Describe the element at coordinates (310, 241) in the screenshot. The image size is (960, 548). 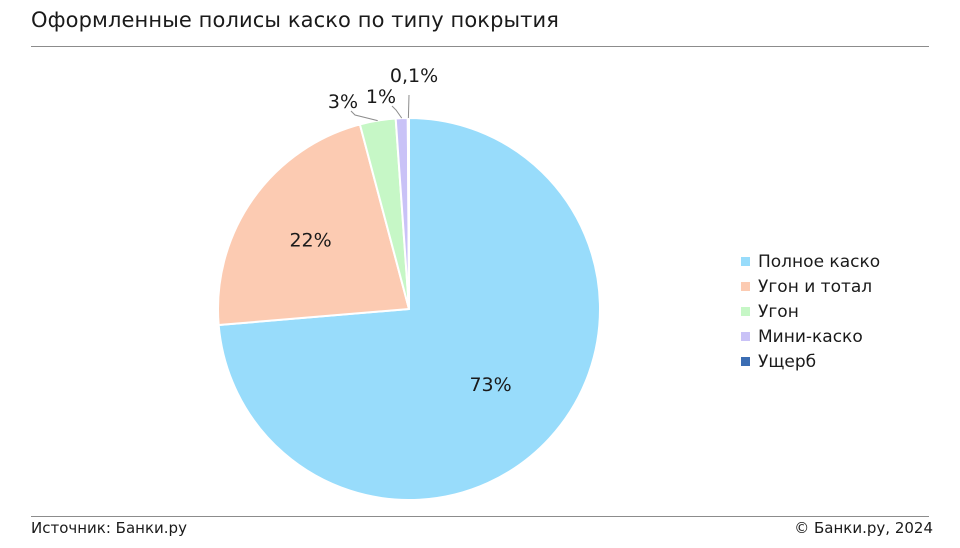
I see `slice-data-label-2: 22%` at that location.